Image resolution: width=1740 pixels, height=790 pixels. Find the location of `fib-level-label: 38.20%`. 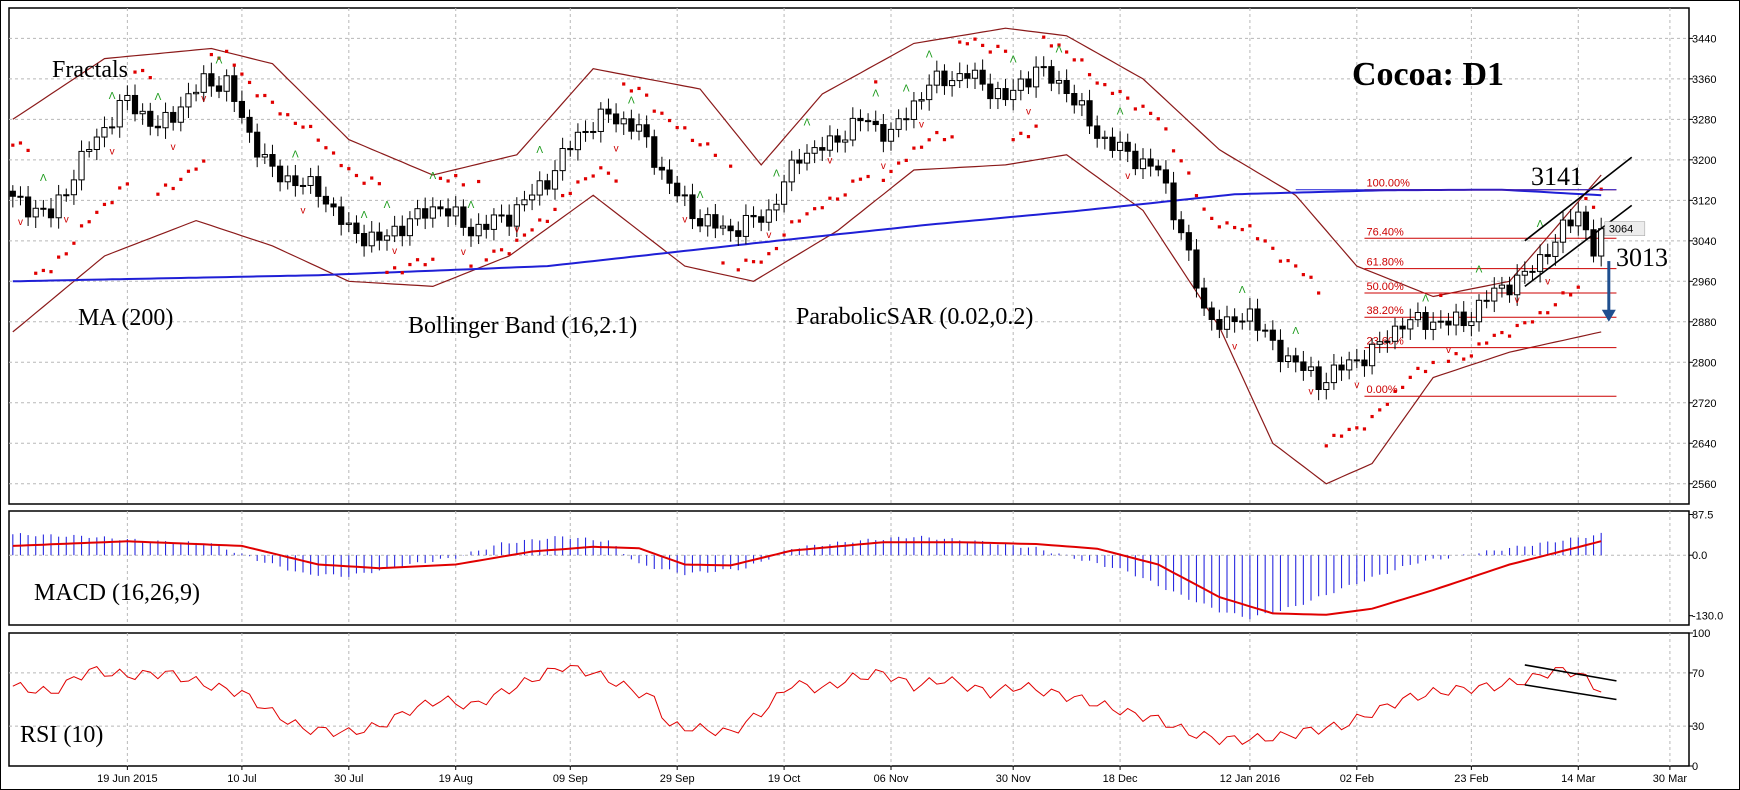

fib-level-label: 38.20% is located at coordinates (1385, 311).